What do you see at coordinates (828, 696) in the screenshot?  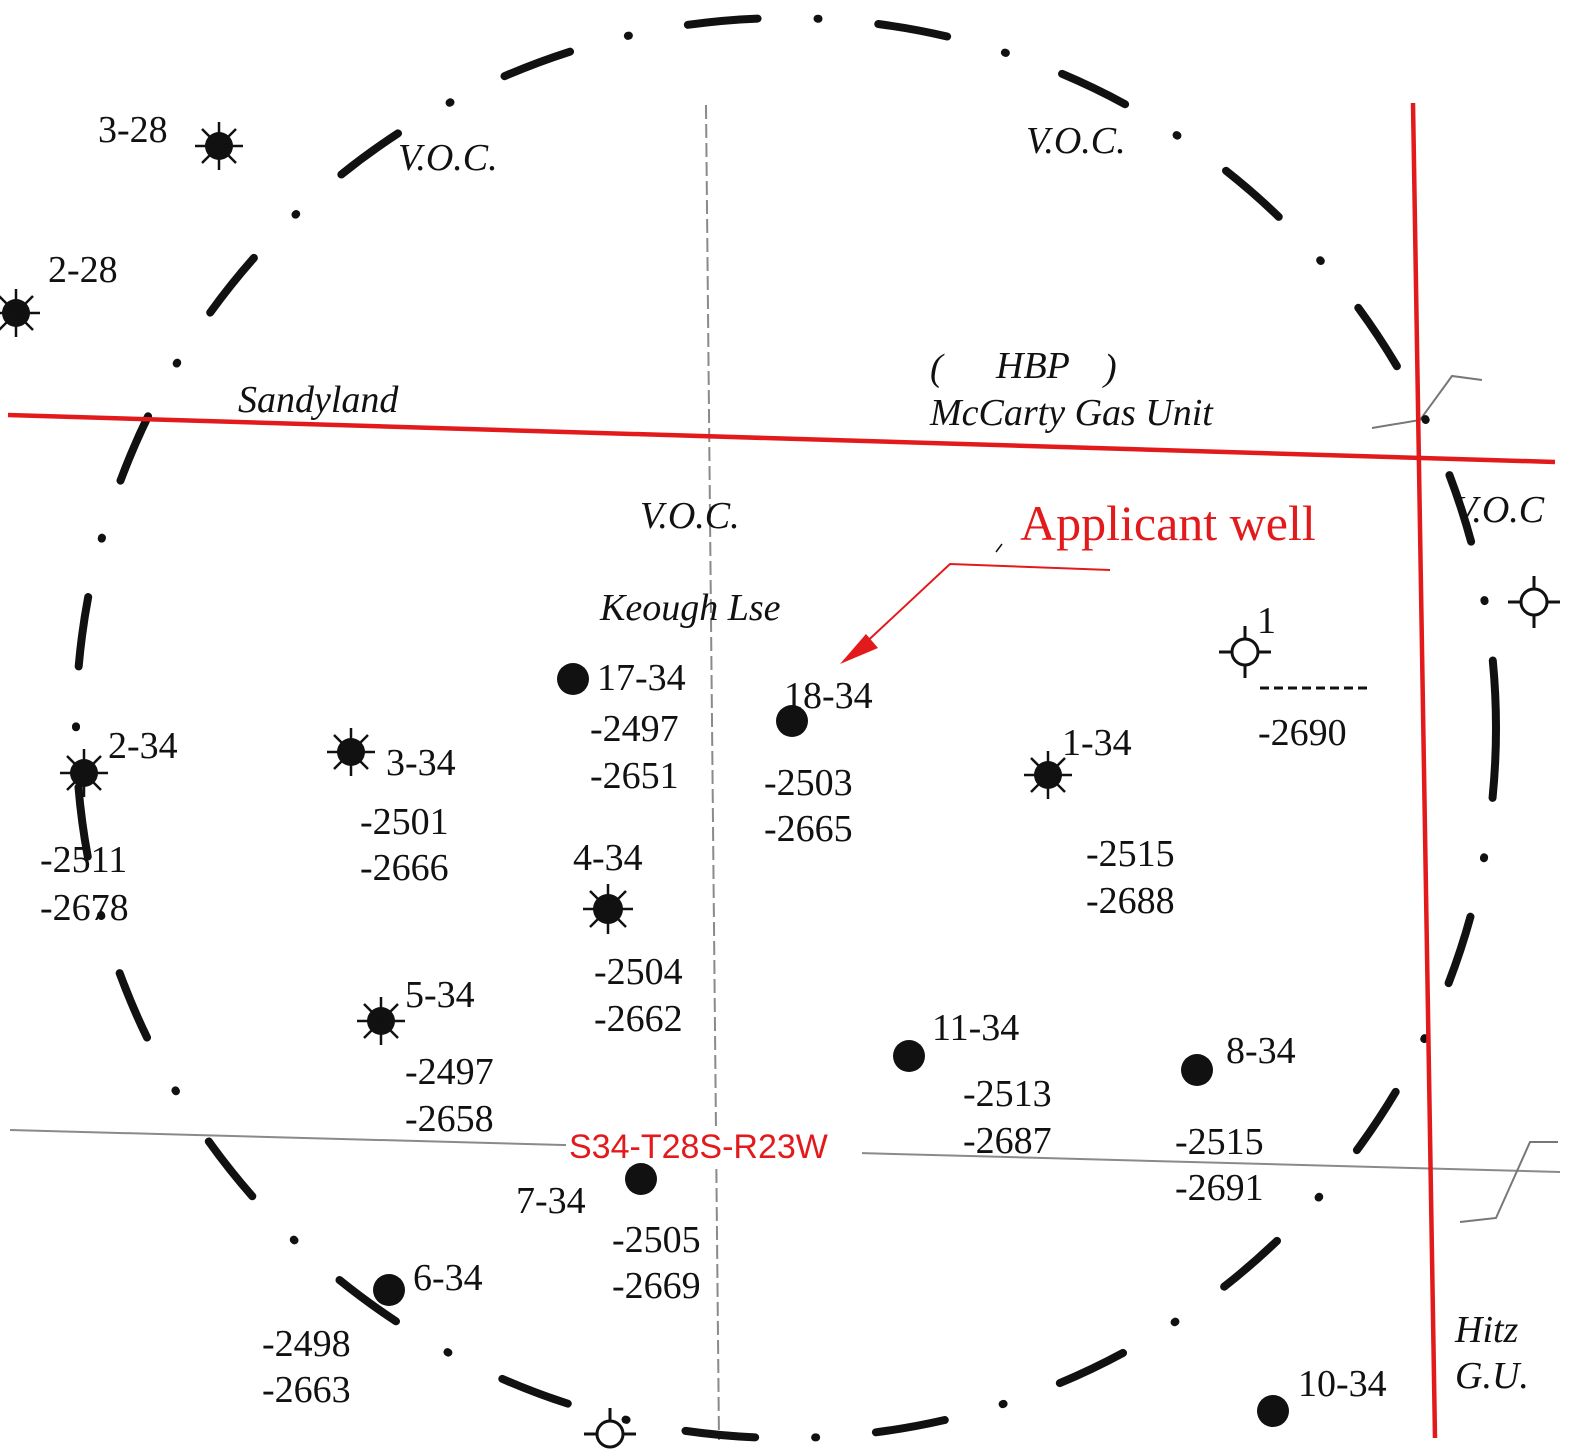 I see `well-label: 18-34` at bounding box center [828, 696].